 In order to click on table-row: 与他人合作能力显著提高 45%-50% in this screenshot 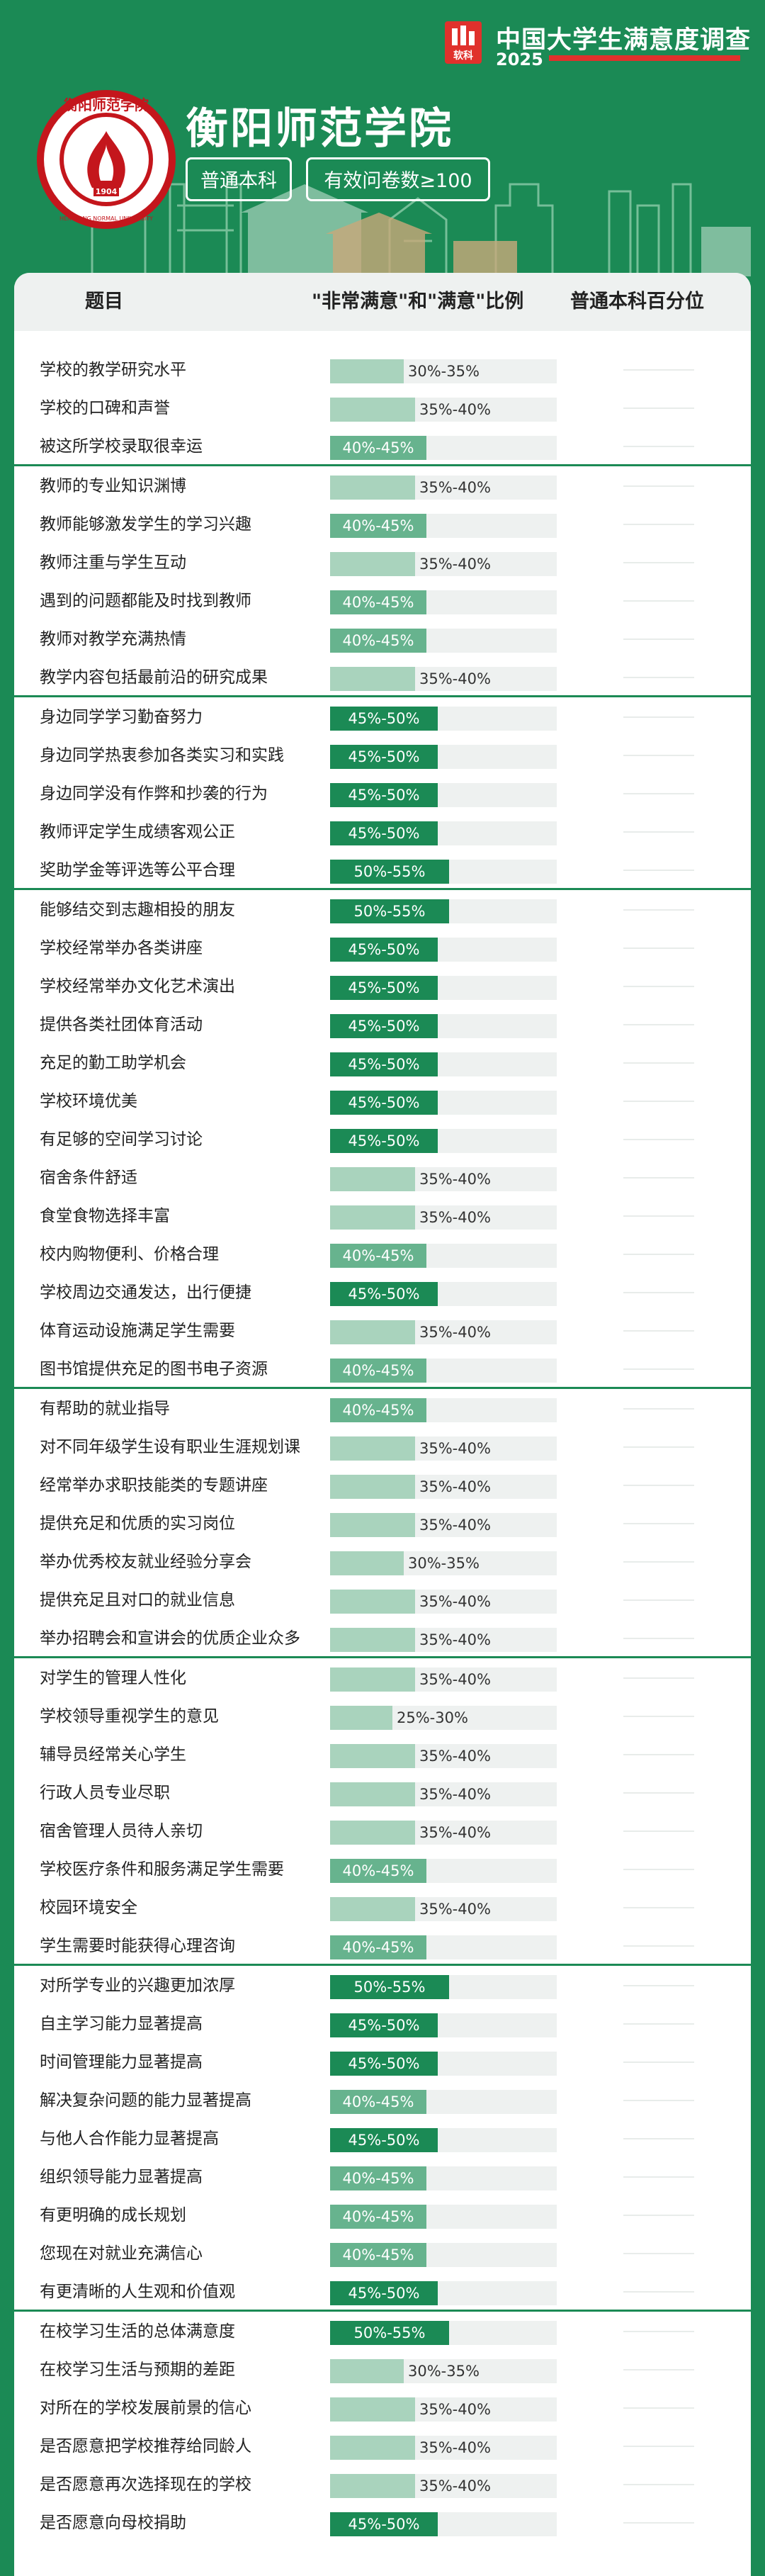, I will do `click(382, 2139)`.